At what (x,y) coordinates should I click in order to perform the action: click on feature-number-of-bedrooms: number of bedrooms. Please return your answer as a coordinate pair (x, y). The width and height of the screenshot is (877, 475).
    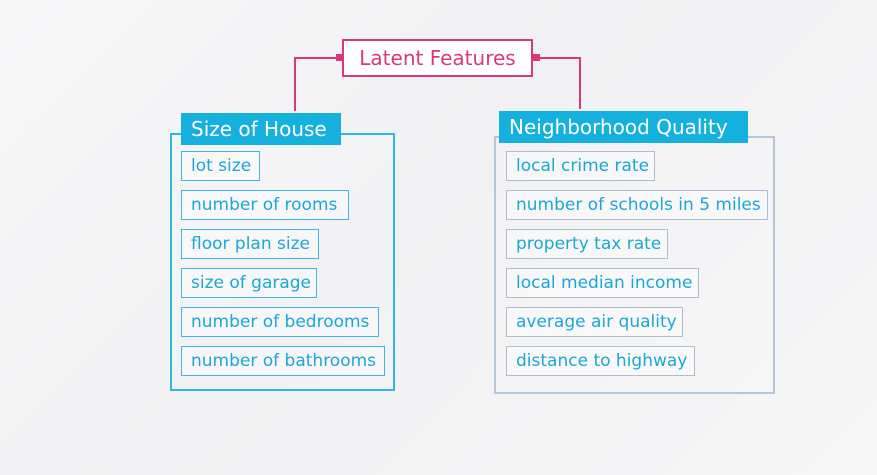
    Looking at the image, I should click on (280, 322).